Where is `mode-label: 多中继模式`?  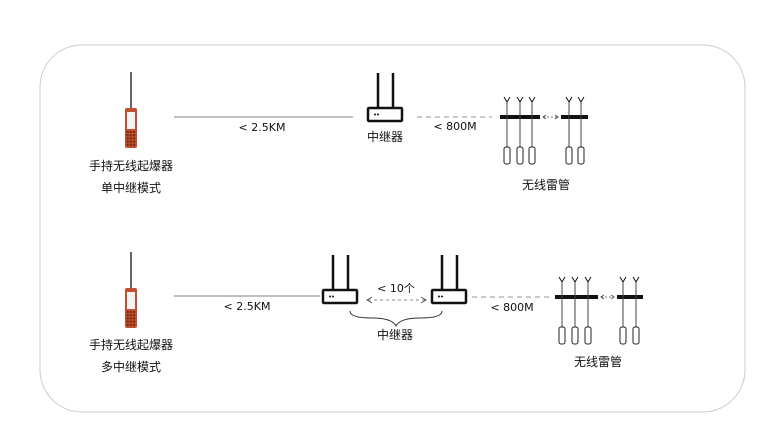
mode-label: 多中继模式 is located at coordinates (131, 366).